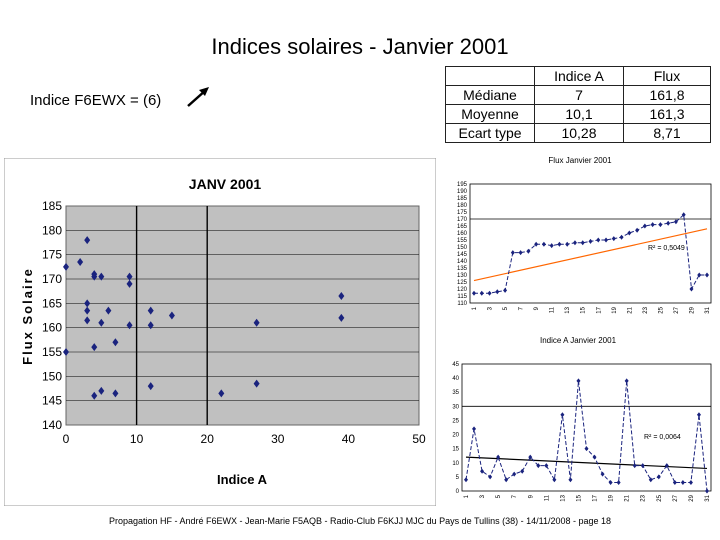 This screenshot has height=540, width=720. What do you see at coordinates (677, 309) in the screenshot?
I see `flux-xtick-label: 27` at bounding box center [677, 309].